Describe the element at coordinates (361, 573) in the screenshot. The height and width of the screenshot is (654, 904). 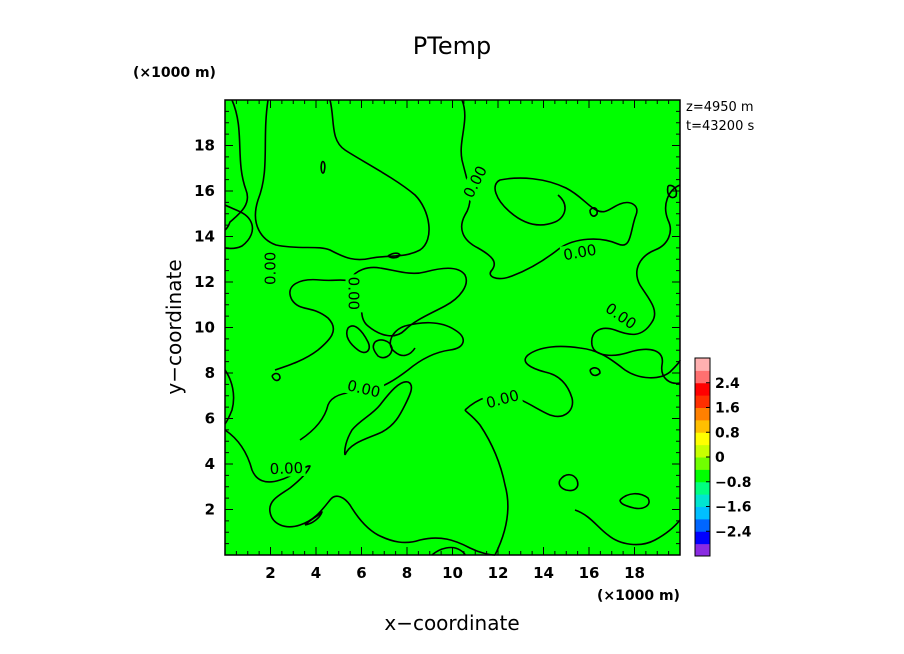
I see `x-tick-label: 6` at that location.